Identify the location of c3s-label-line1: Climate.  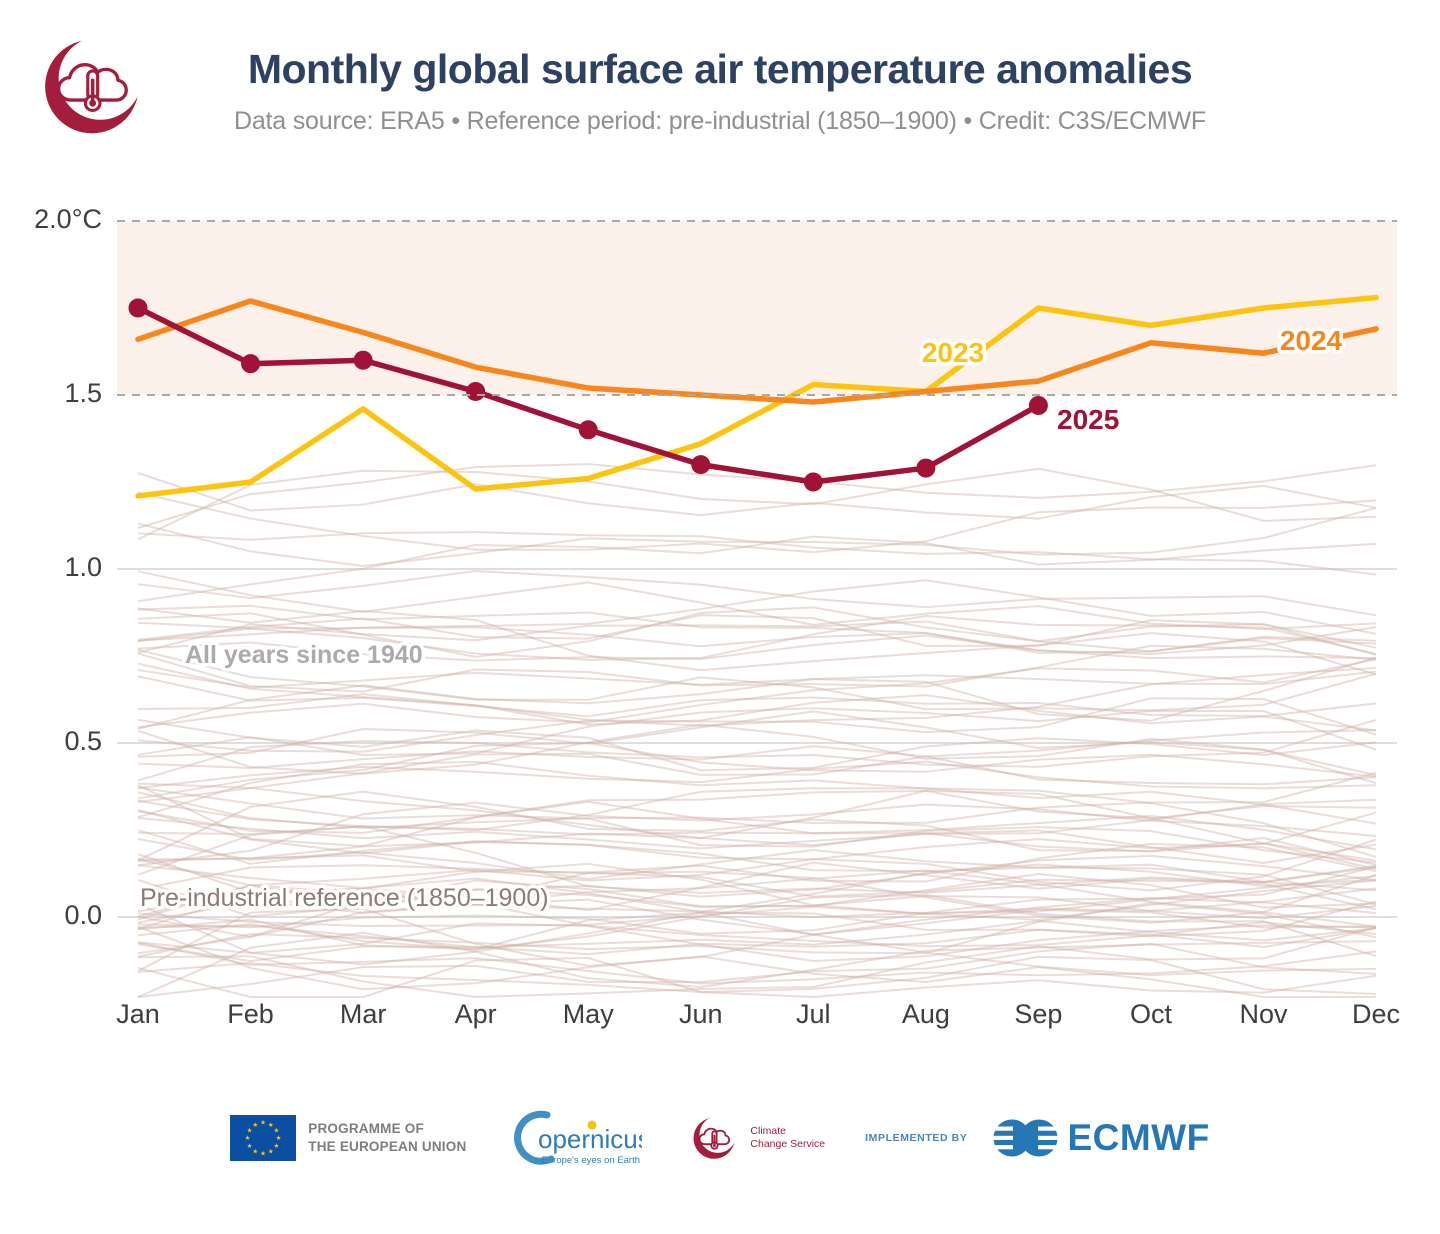
(768, 1130).